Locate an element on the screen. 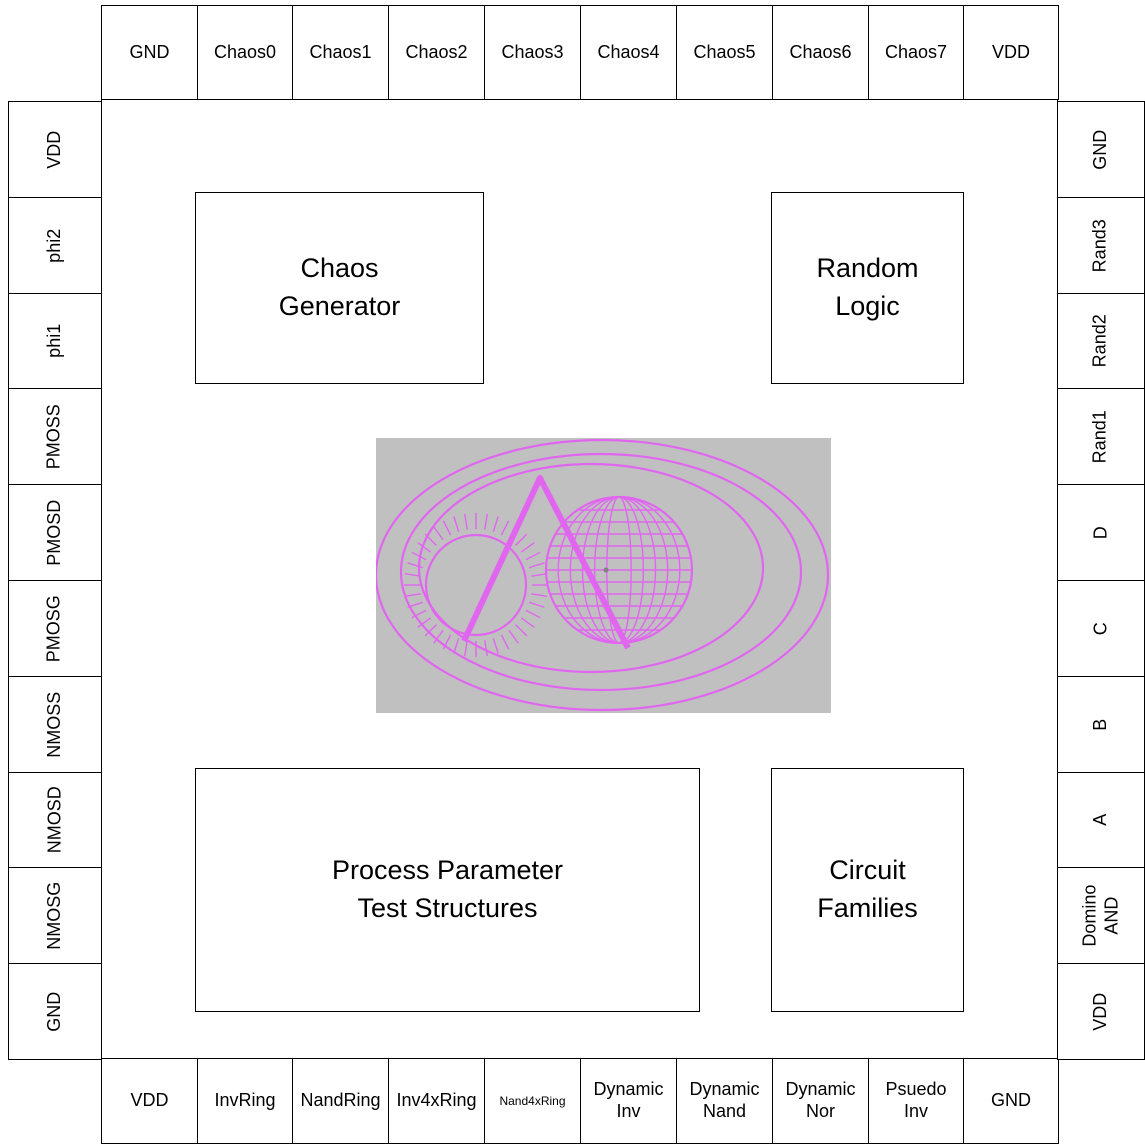 Image resolution: width=1145 pixels, height=1148 pixels. bottom-pad: Inv4xRing is located at coordinates (436, 1101).